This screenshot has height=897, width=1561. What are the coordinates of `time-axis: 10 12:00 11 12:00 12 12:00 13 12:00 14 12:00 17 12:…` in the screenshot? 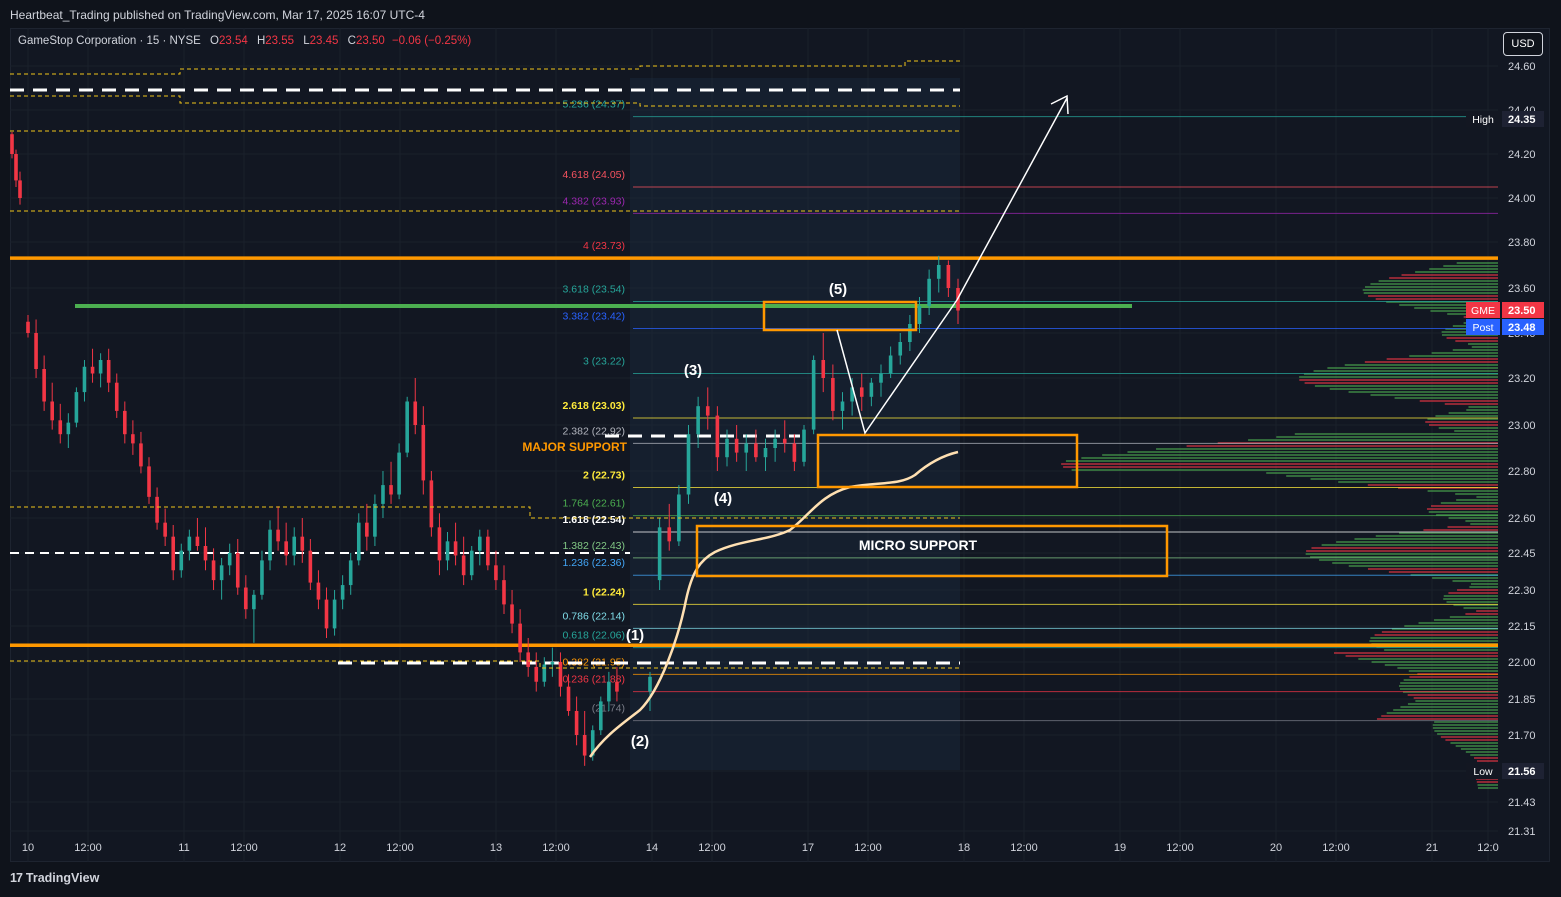 It's located at (760, 848).